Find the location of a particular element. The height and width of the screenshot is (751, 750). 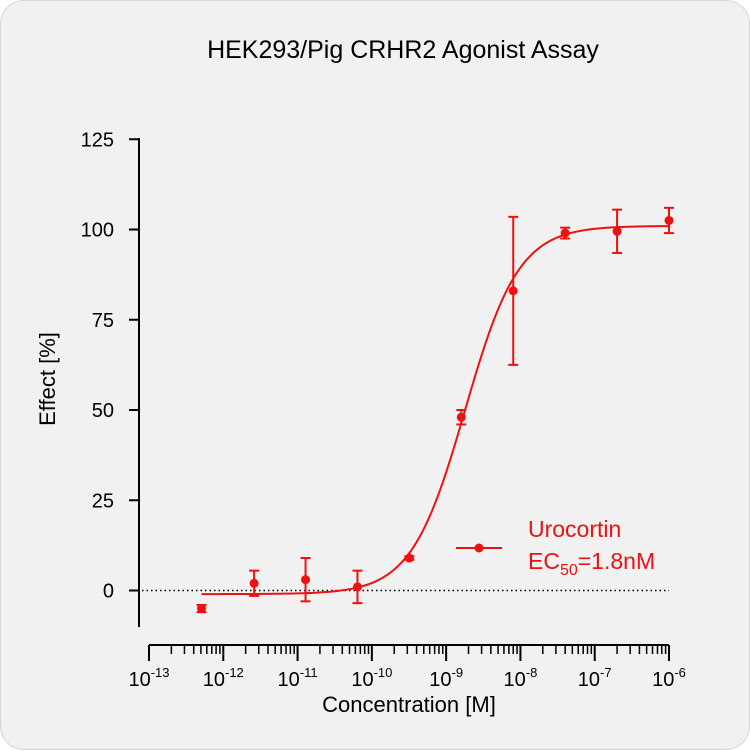

y-tick-label: 75 is located at coordinates (103, 321).